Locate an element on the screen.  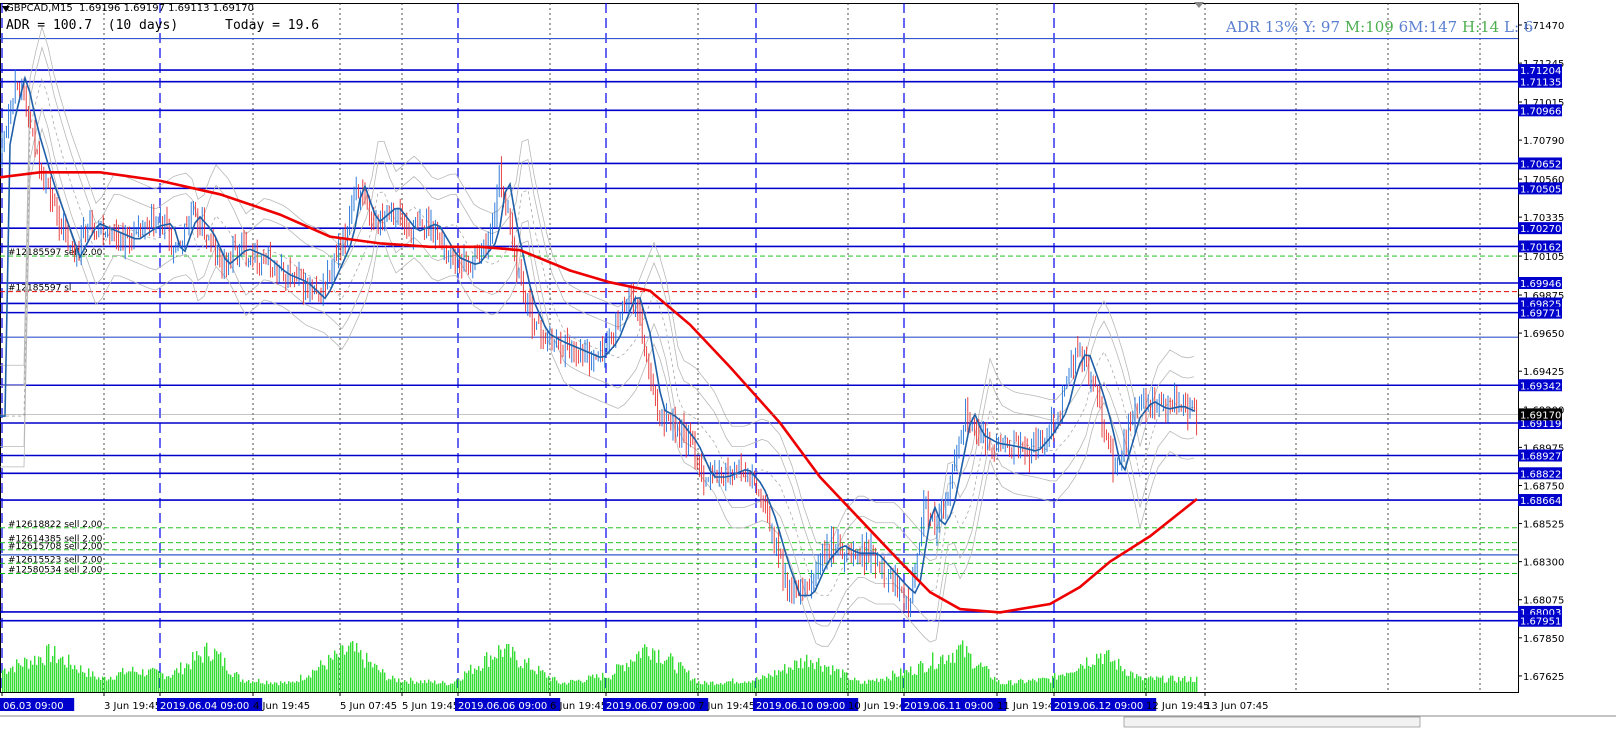
x-tick-label: 13 Jun 07:45 is located at coordinates (1237, 706).